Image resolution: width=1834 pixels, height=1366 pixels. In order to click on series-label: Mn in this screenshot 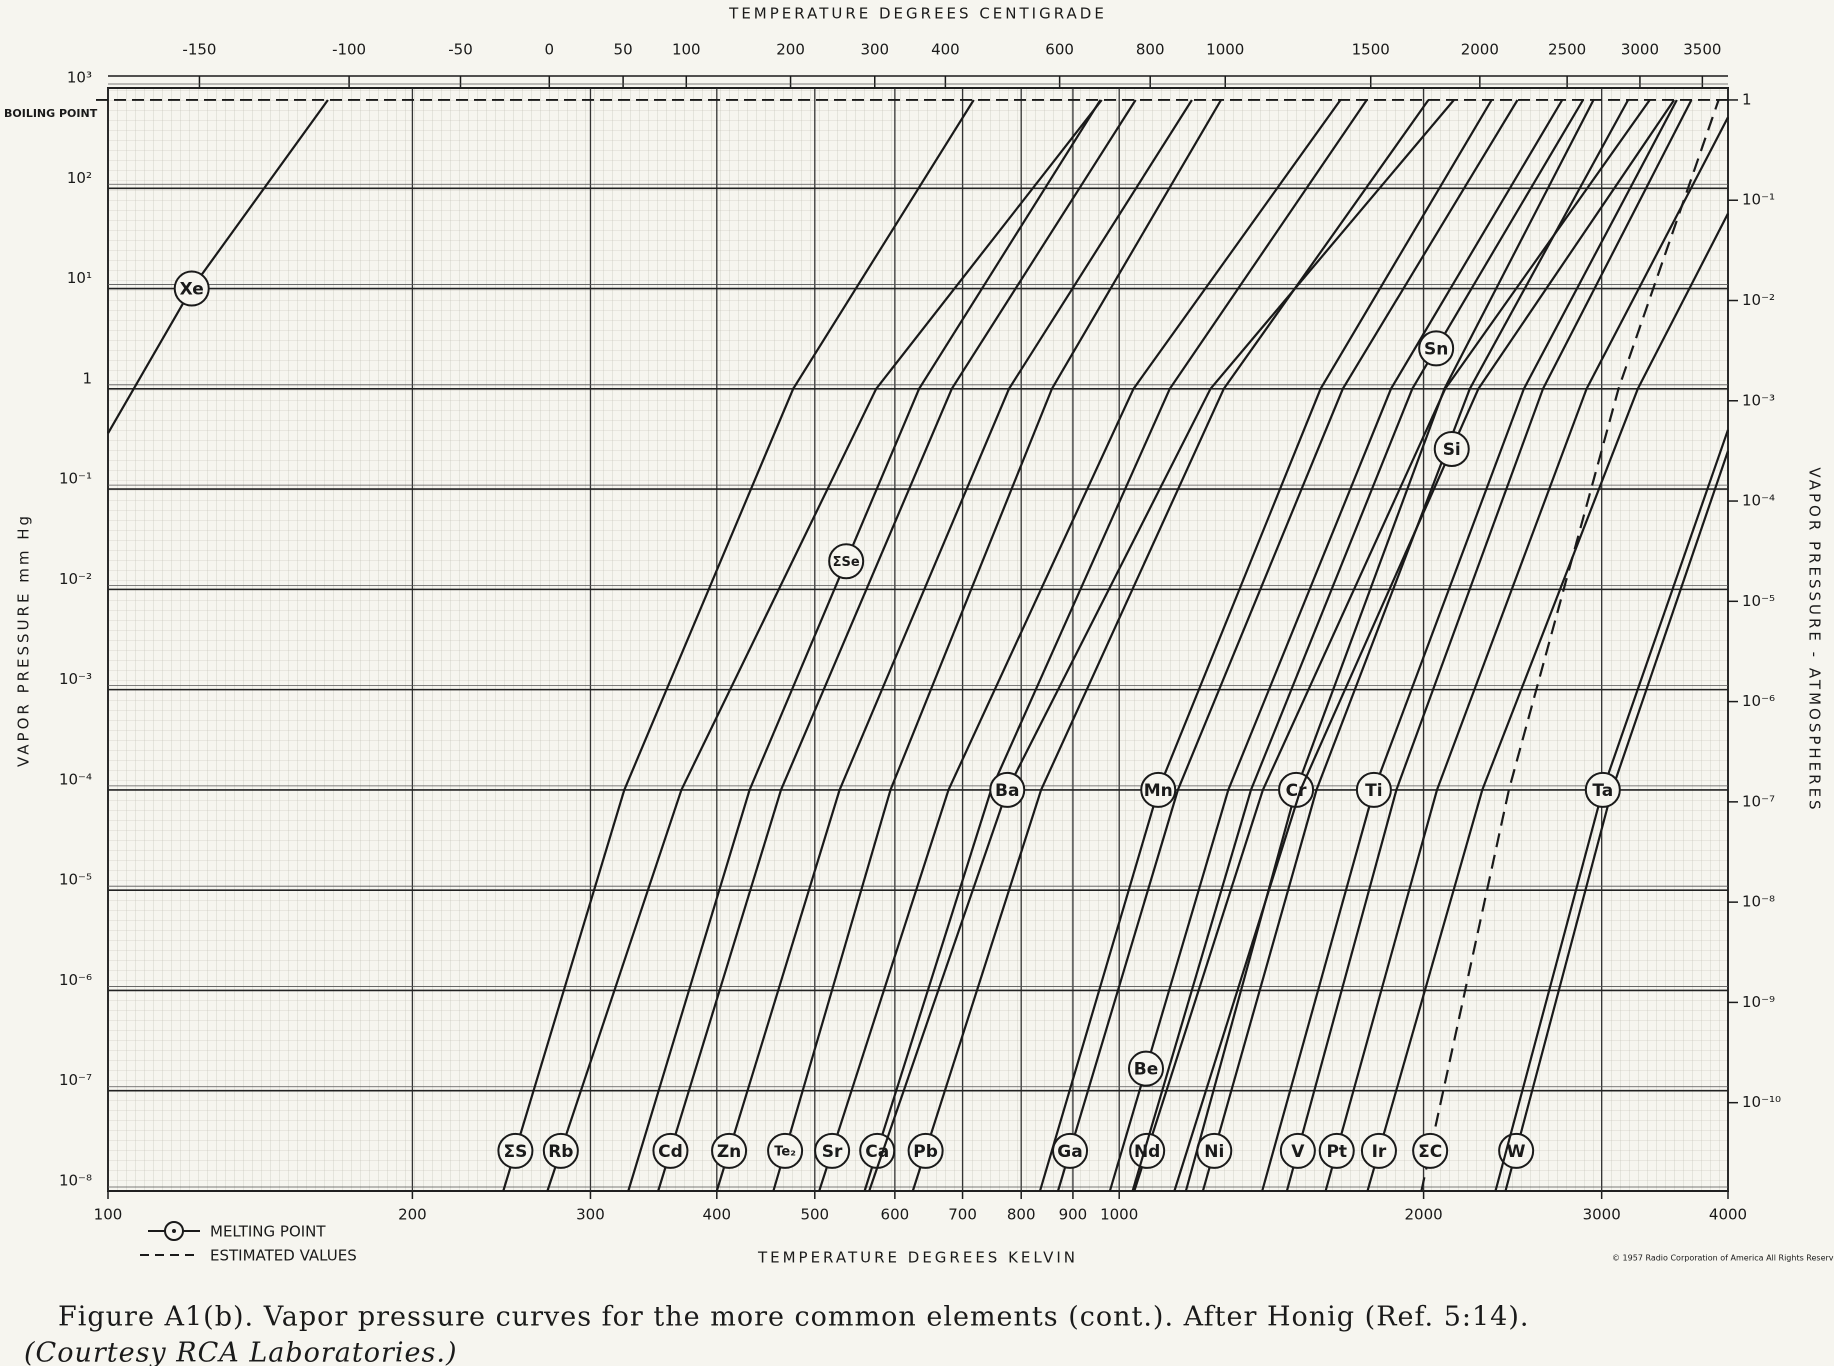, I will do `click(1158, 791)`.